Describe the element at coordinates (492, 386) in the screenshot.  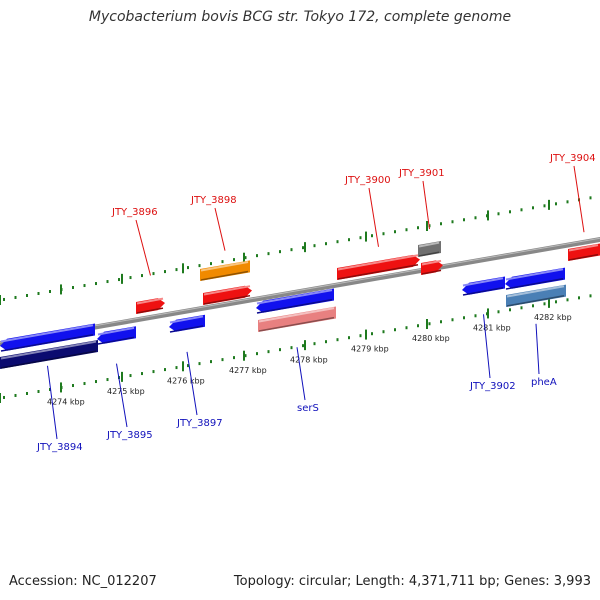
I see `gene-label: JTY_3902` at that location.